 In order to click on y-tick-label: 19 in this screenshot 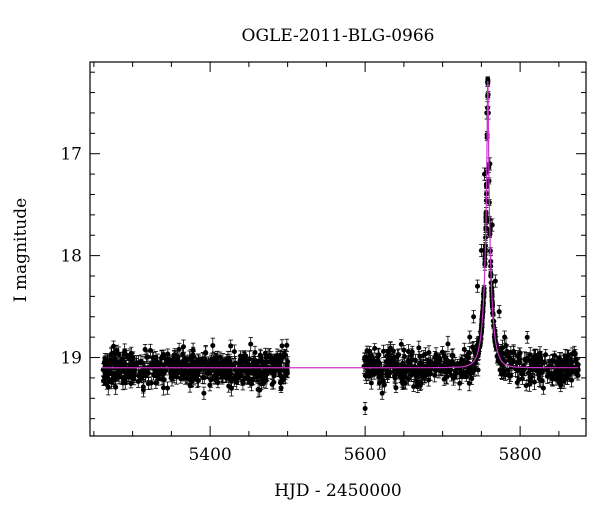, I will do `click(71, 359)`.